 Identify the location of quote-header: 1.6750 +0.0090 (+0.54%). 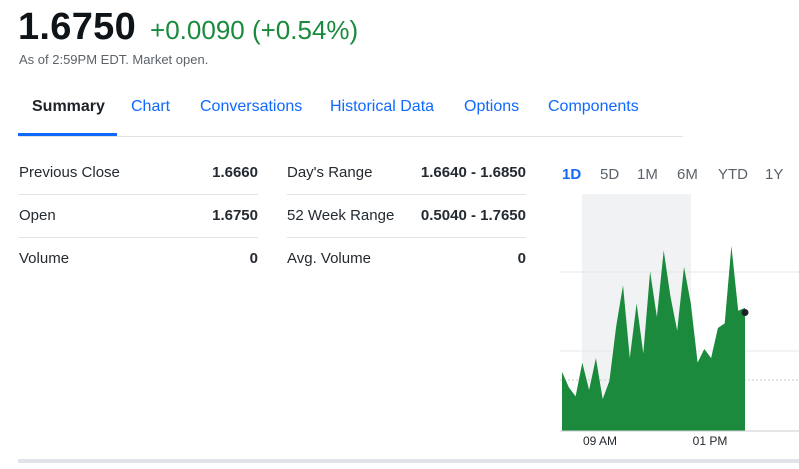
(188, 27).